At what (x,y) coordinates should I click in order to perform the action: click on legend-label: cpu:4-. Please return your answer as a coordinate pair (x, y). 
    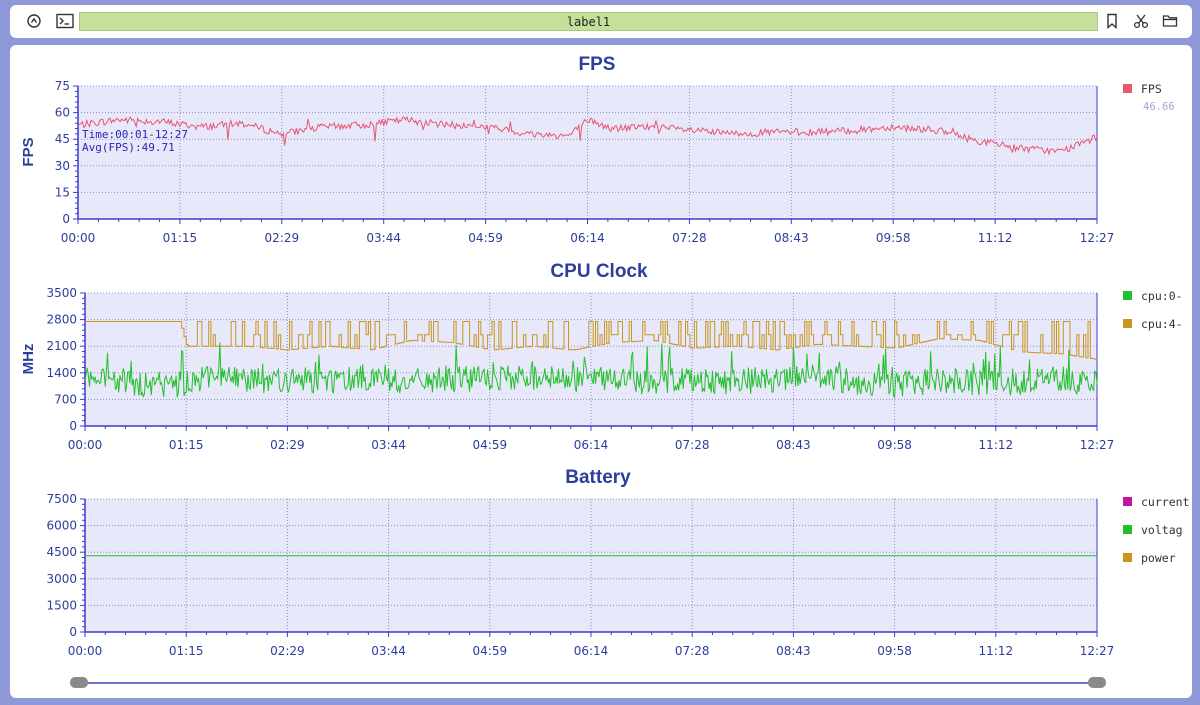
    Looking at the image, I should click on (1162, 324).